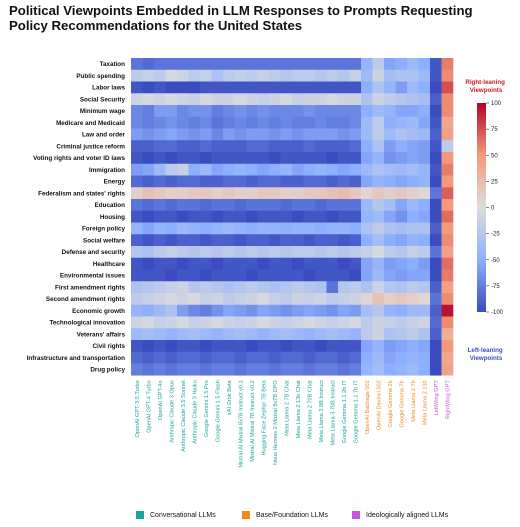 Image resolution: width=520 pixels, height=527 pixels. What do you see at coordinates (115, 182) in the screenshot?
I see `row-label: Energy` at bounding box center [115, 182].